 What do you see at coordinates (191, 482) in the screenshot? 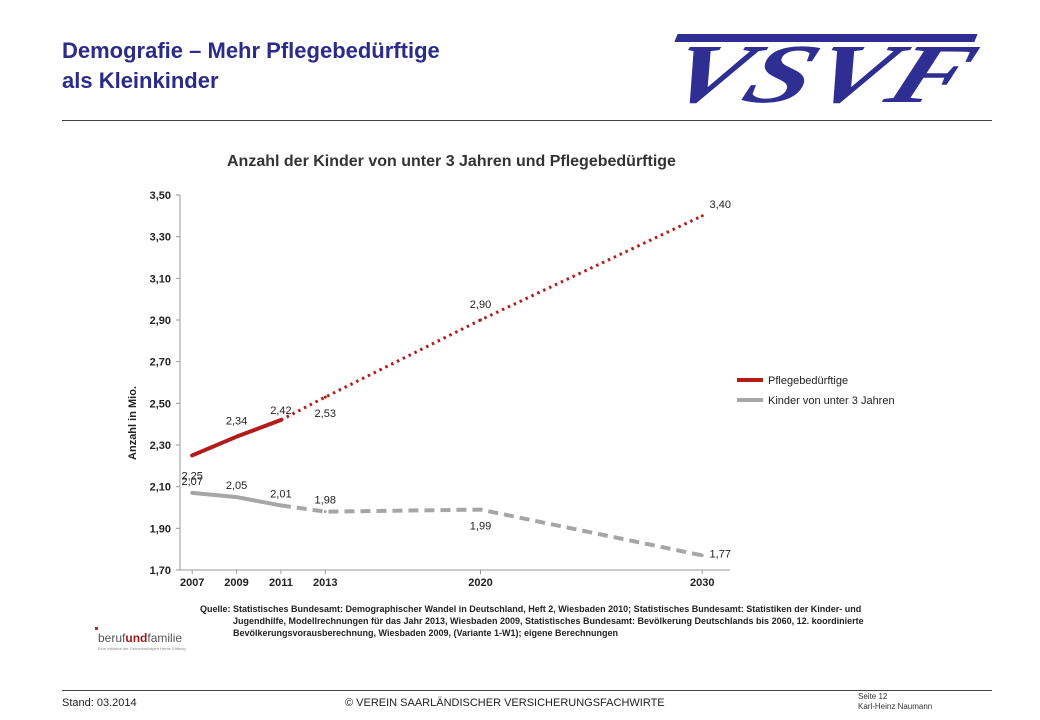
I see `data-label: 2,07` at bounding box center [191, 482].